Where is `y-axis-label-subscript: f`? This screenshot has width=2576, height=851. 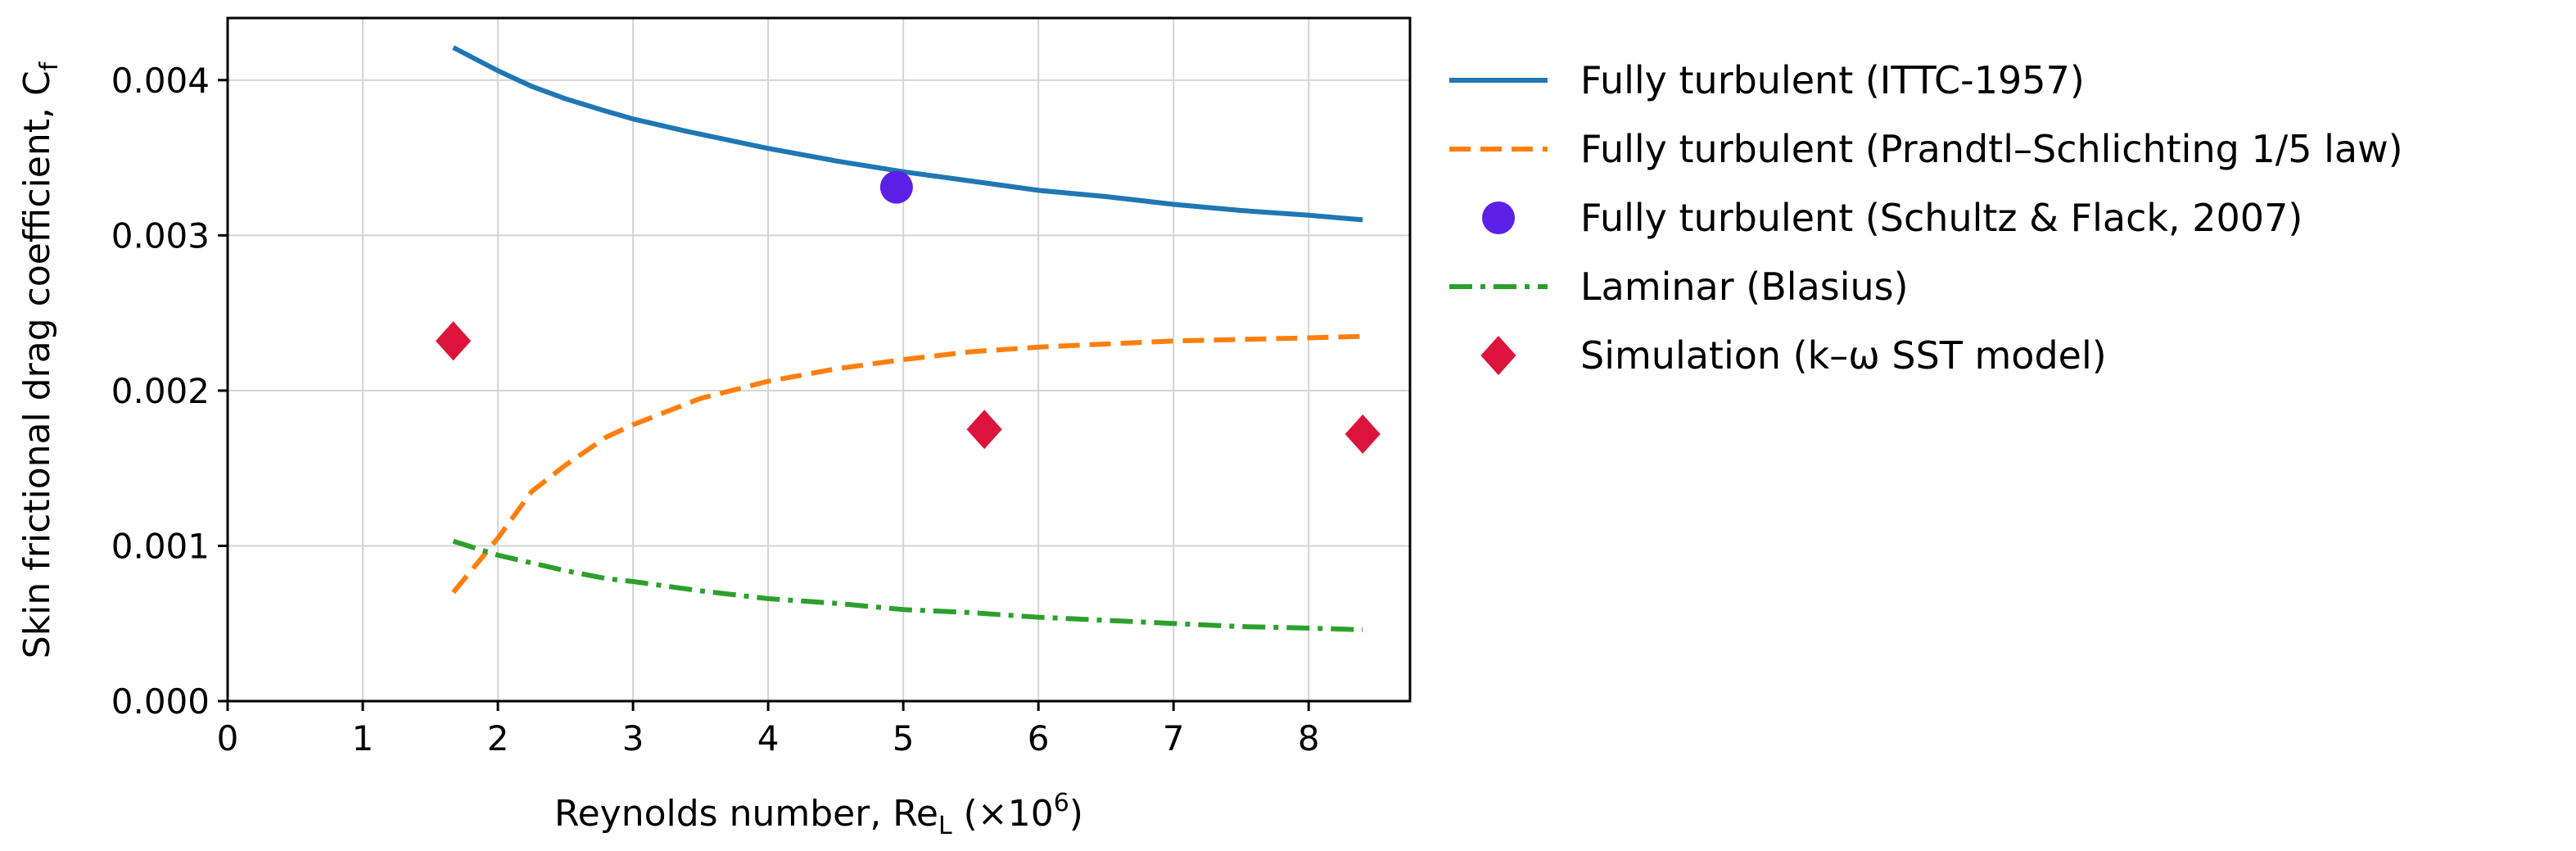
y-axis-label-subscript: f is located at coordinates (49, 65).